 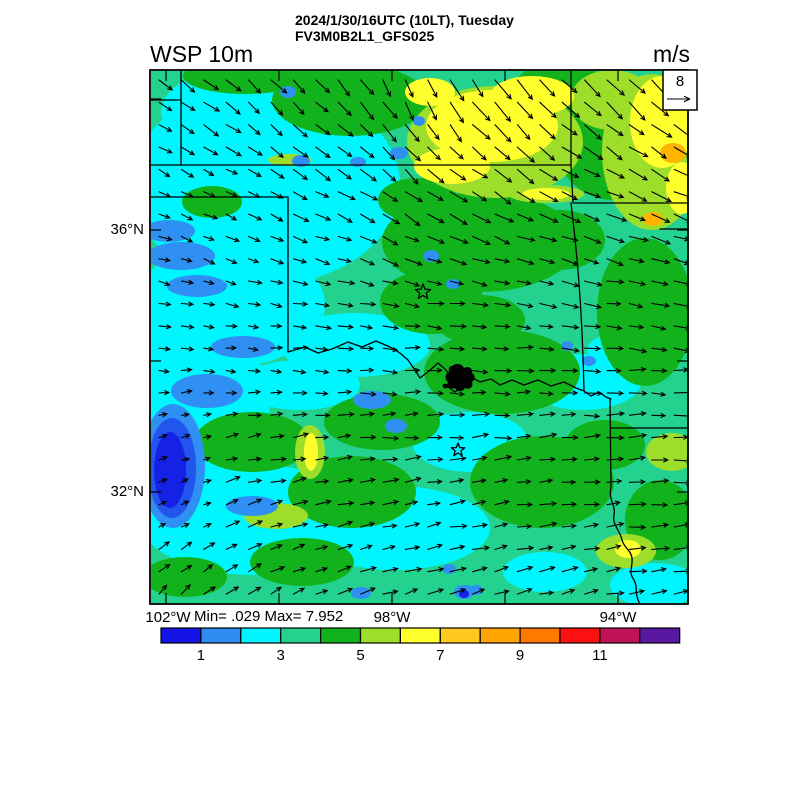 I want to click on minmax-stats-label: Min= .029 Max= 7.952, so click(x=269, y=616).